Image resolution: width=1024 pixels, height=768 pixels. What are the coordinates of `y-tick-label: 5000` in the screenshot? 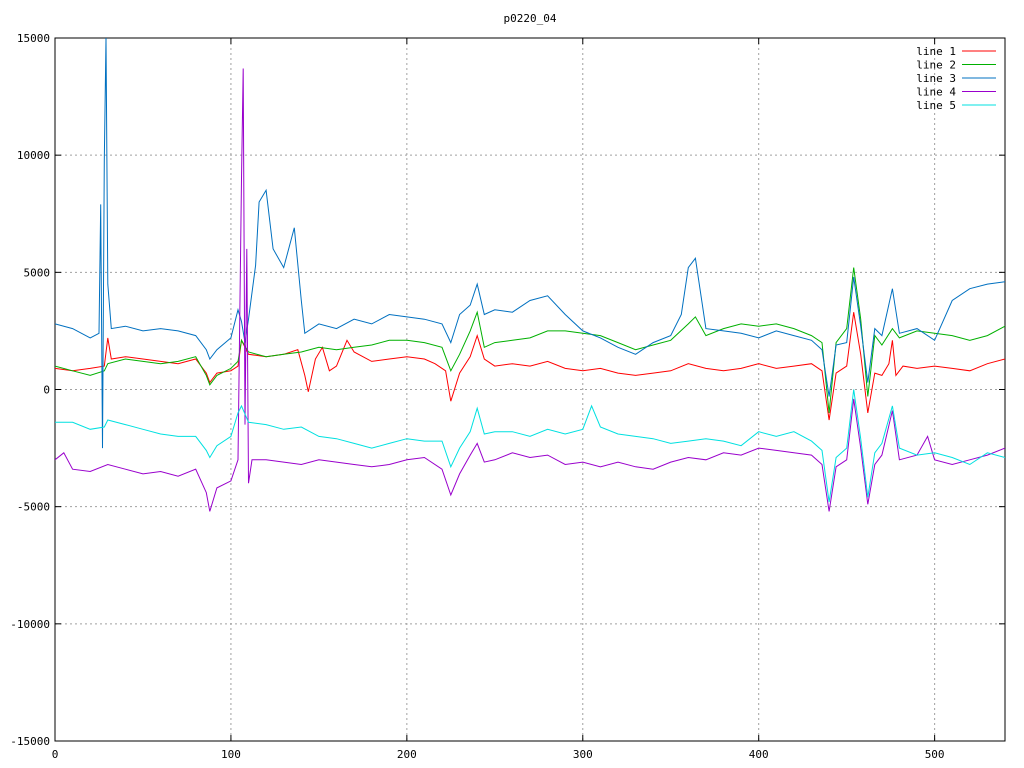 It's located at (37, 272).